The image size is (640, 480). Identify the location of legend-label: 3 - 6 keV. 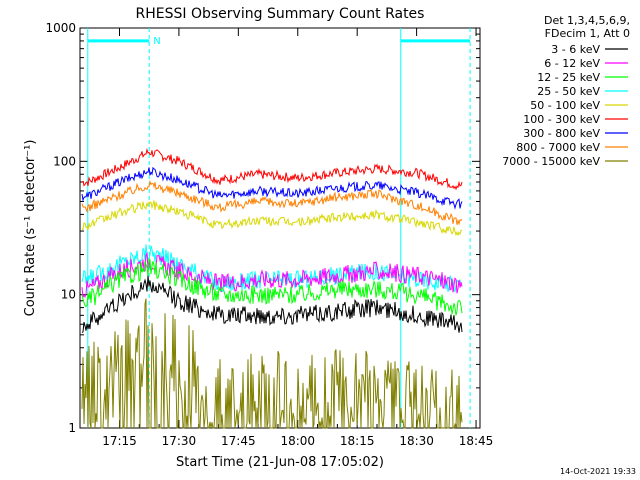
(575, 49).